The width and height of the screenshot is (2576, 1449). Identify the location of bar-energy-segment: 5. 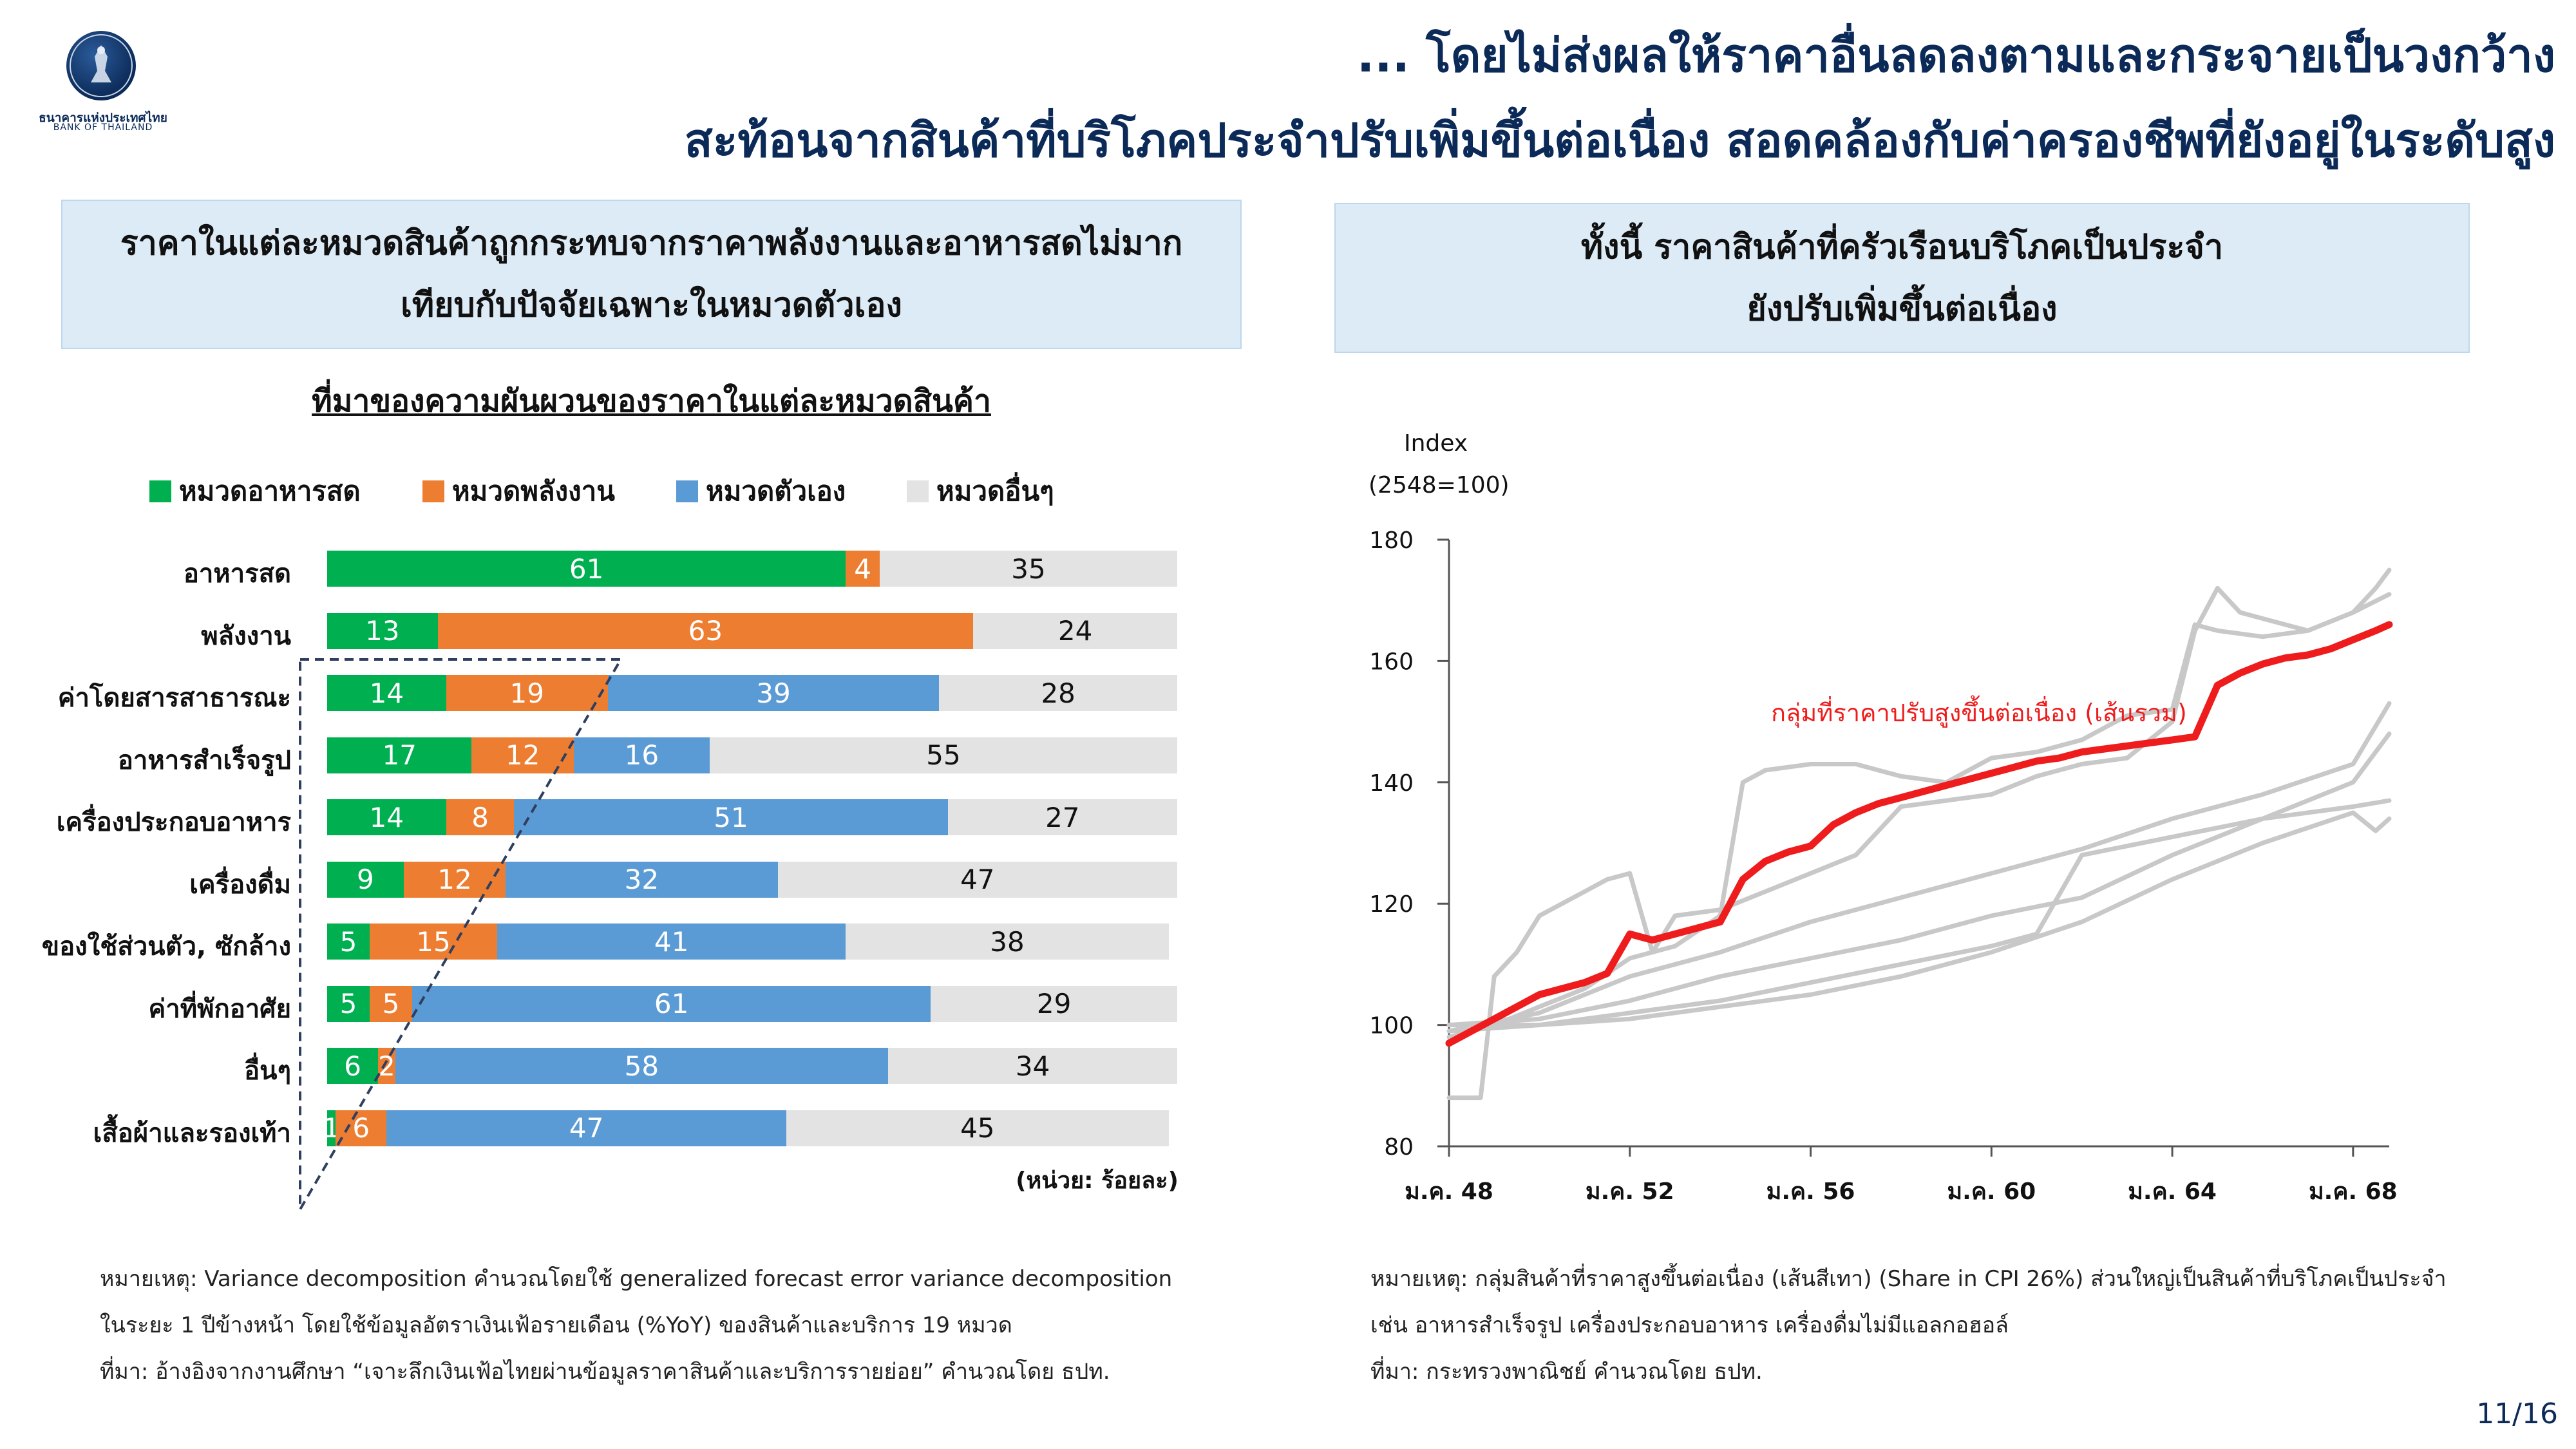
(391, 1004).